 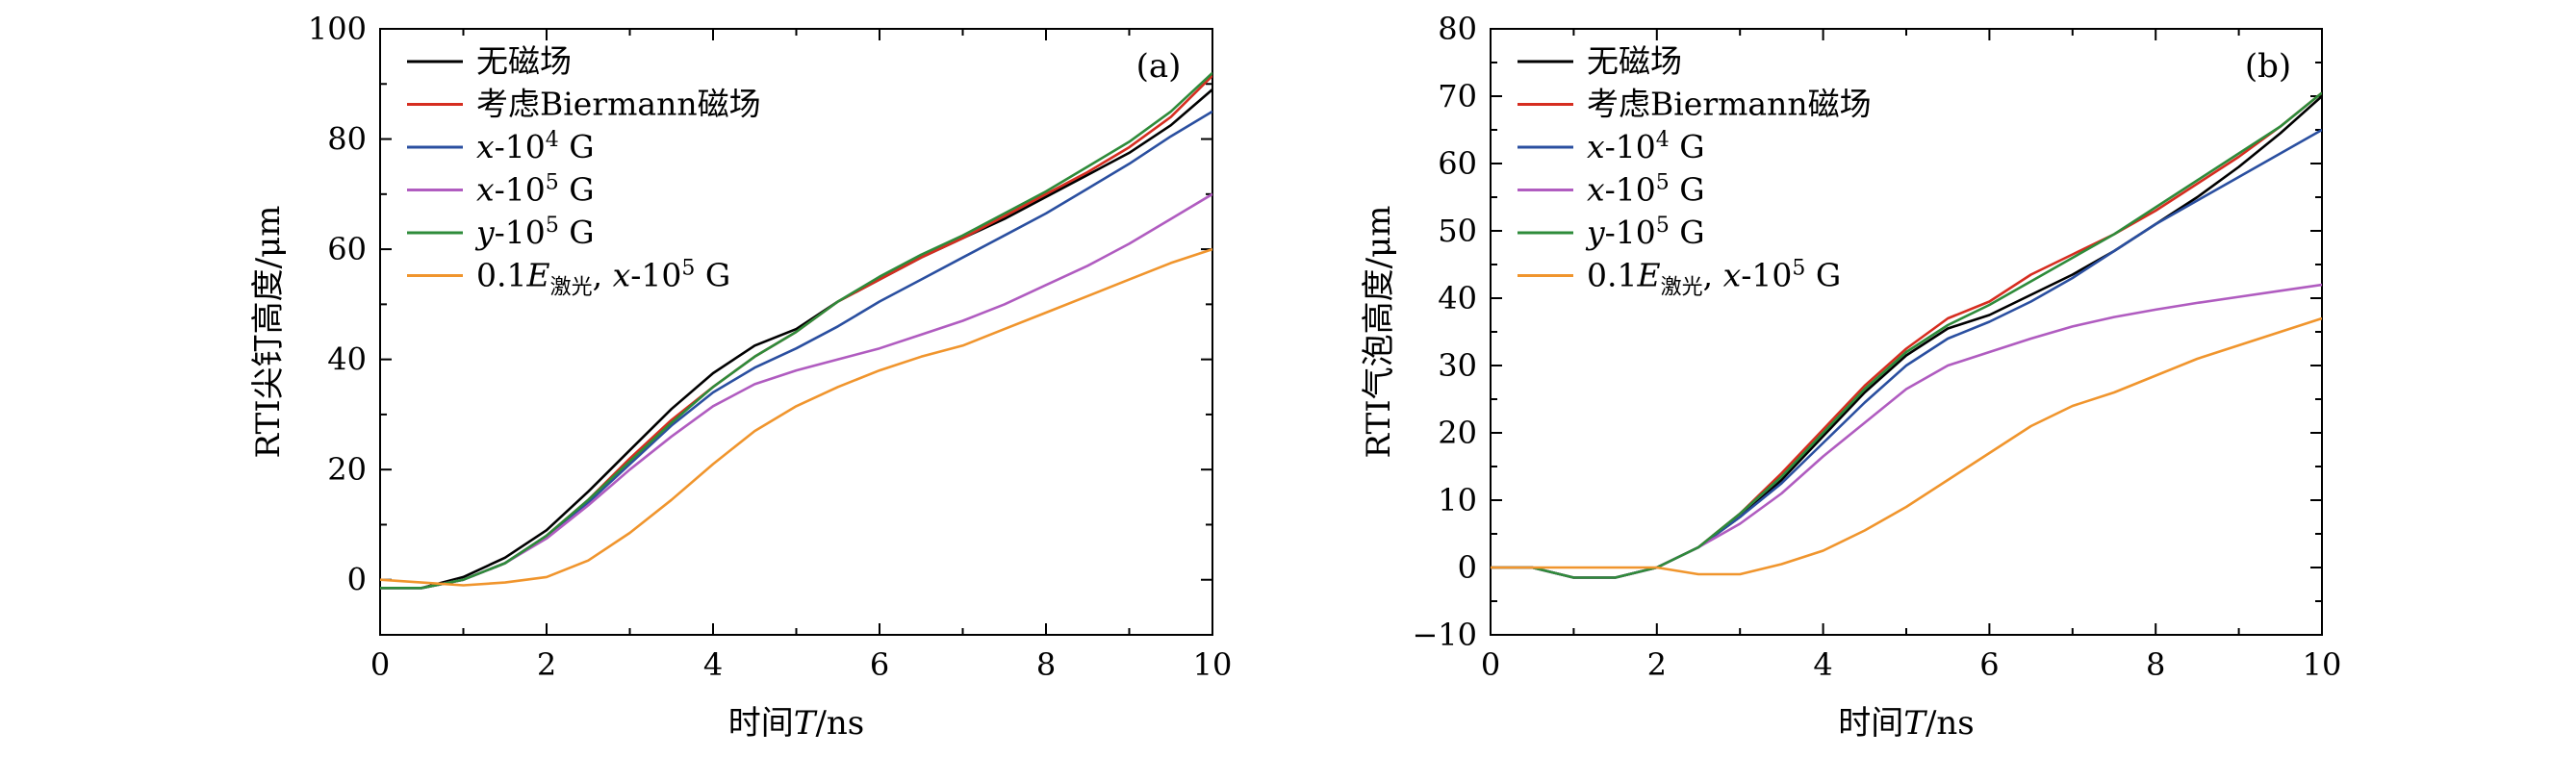 What do you see at coordinates (1457, 231) in the screenshot?
I see `y-tick-label: 50` at bounding box center [1457, 231].